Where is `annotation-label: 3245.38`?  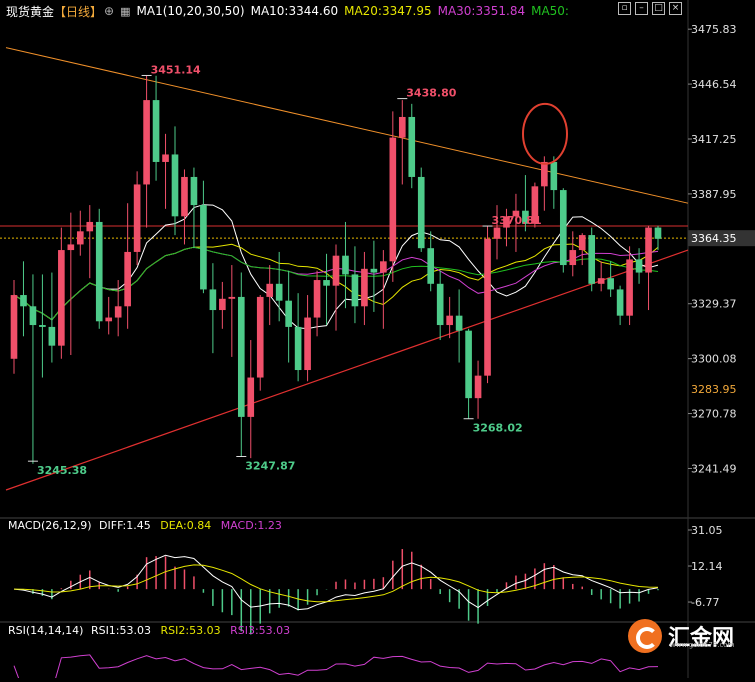
annotation-label: 3245.38 is located at coordinates (62, 470).